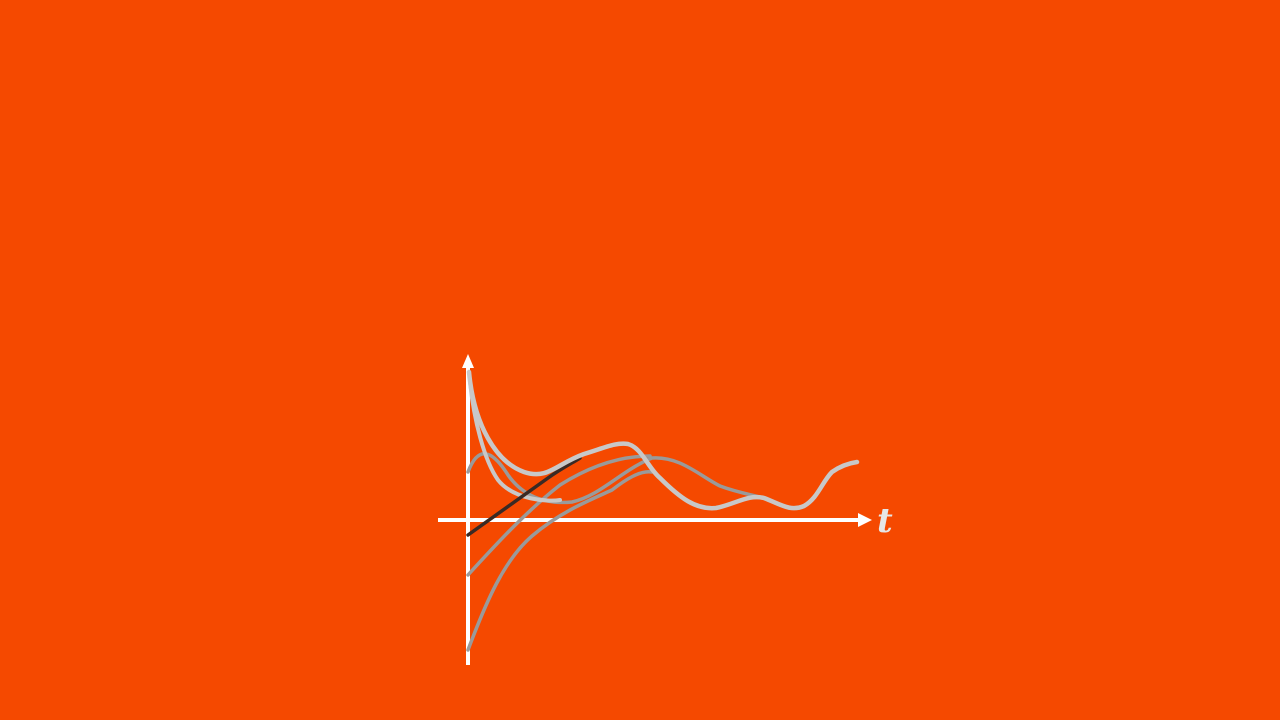 This screenshot has height=720, width=1280. Describe the element at coordinates (524, 496) in the screenshot. I see `curve-dark-rising` at that location.